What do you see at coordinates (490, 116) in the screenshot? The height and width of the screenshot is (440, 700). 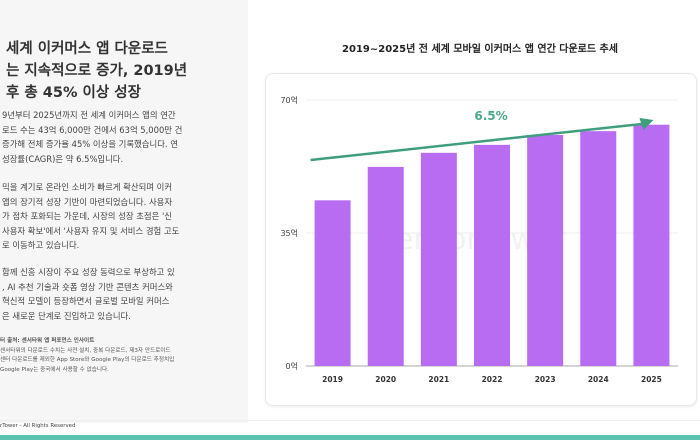 I see `cagr-annotation: 6.5%` at bounding box center [490, 116].